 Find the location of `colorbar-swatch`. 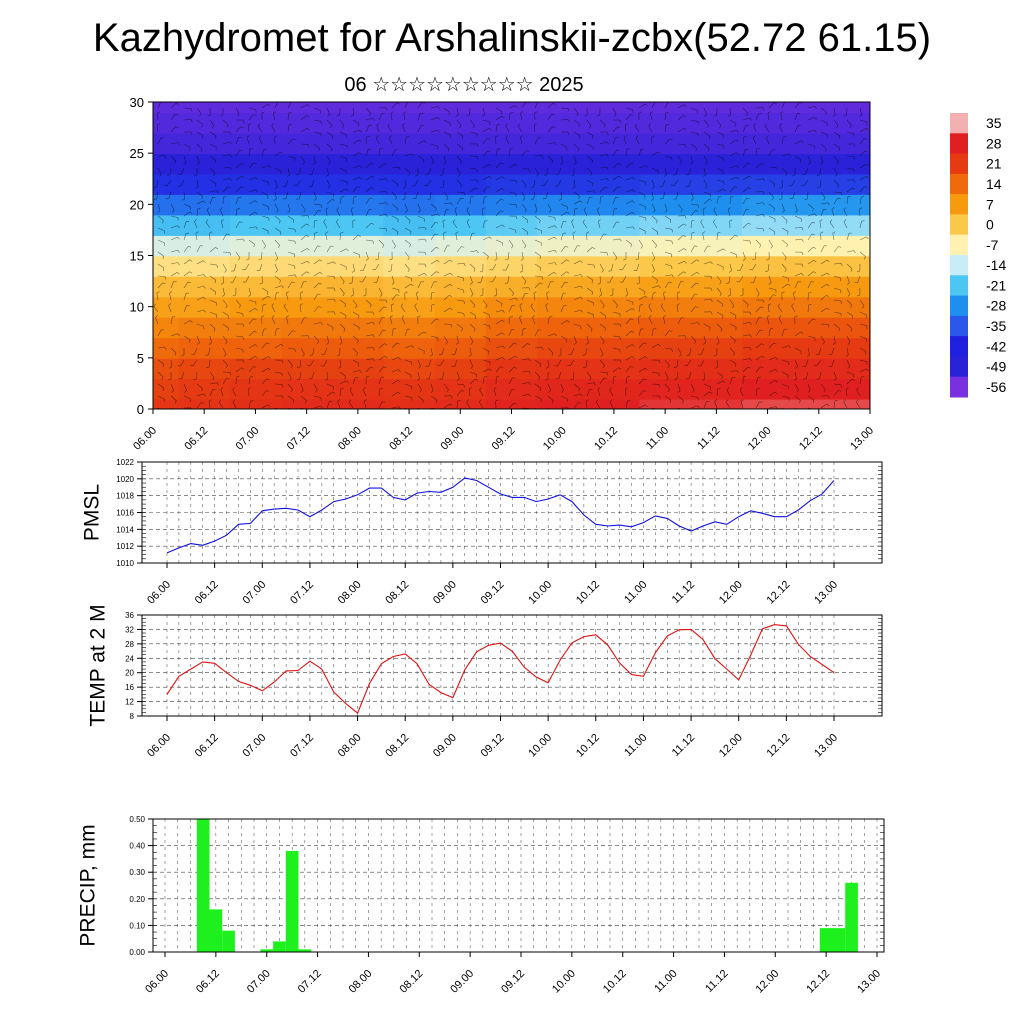

colorbar-swatch is located at coordinates (959, 326).